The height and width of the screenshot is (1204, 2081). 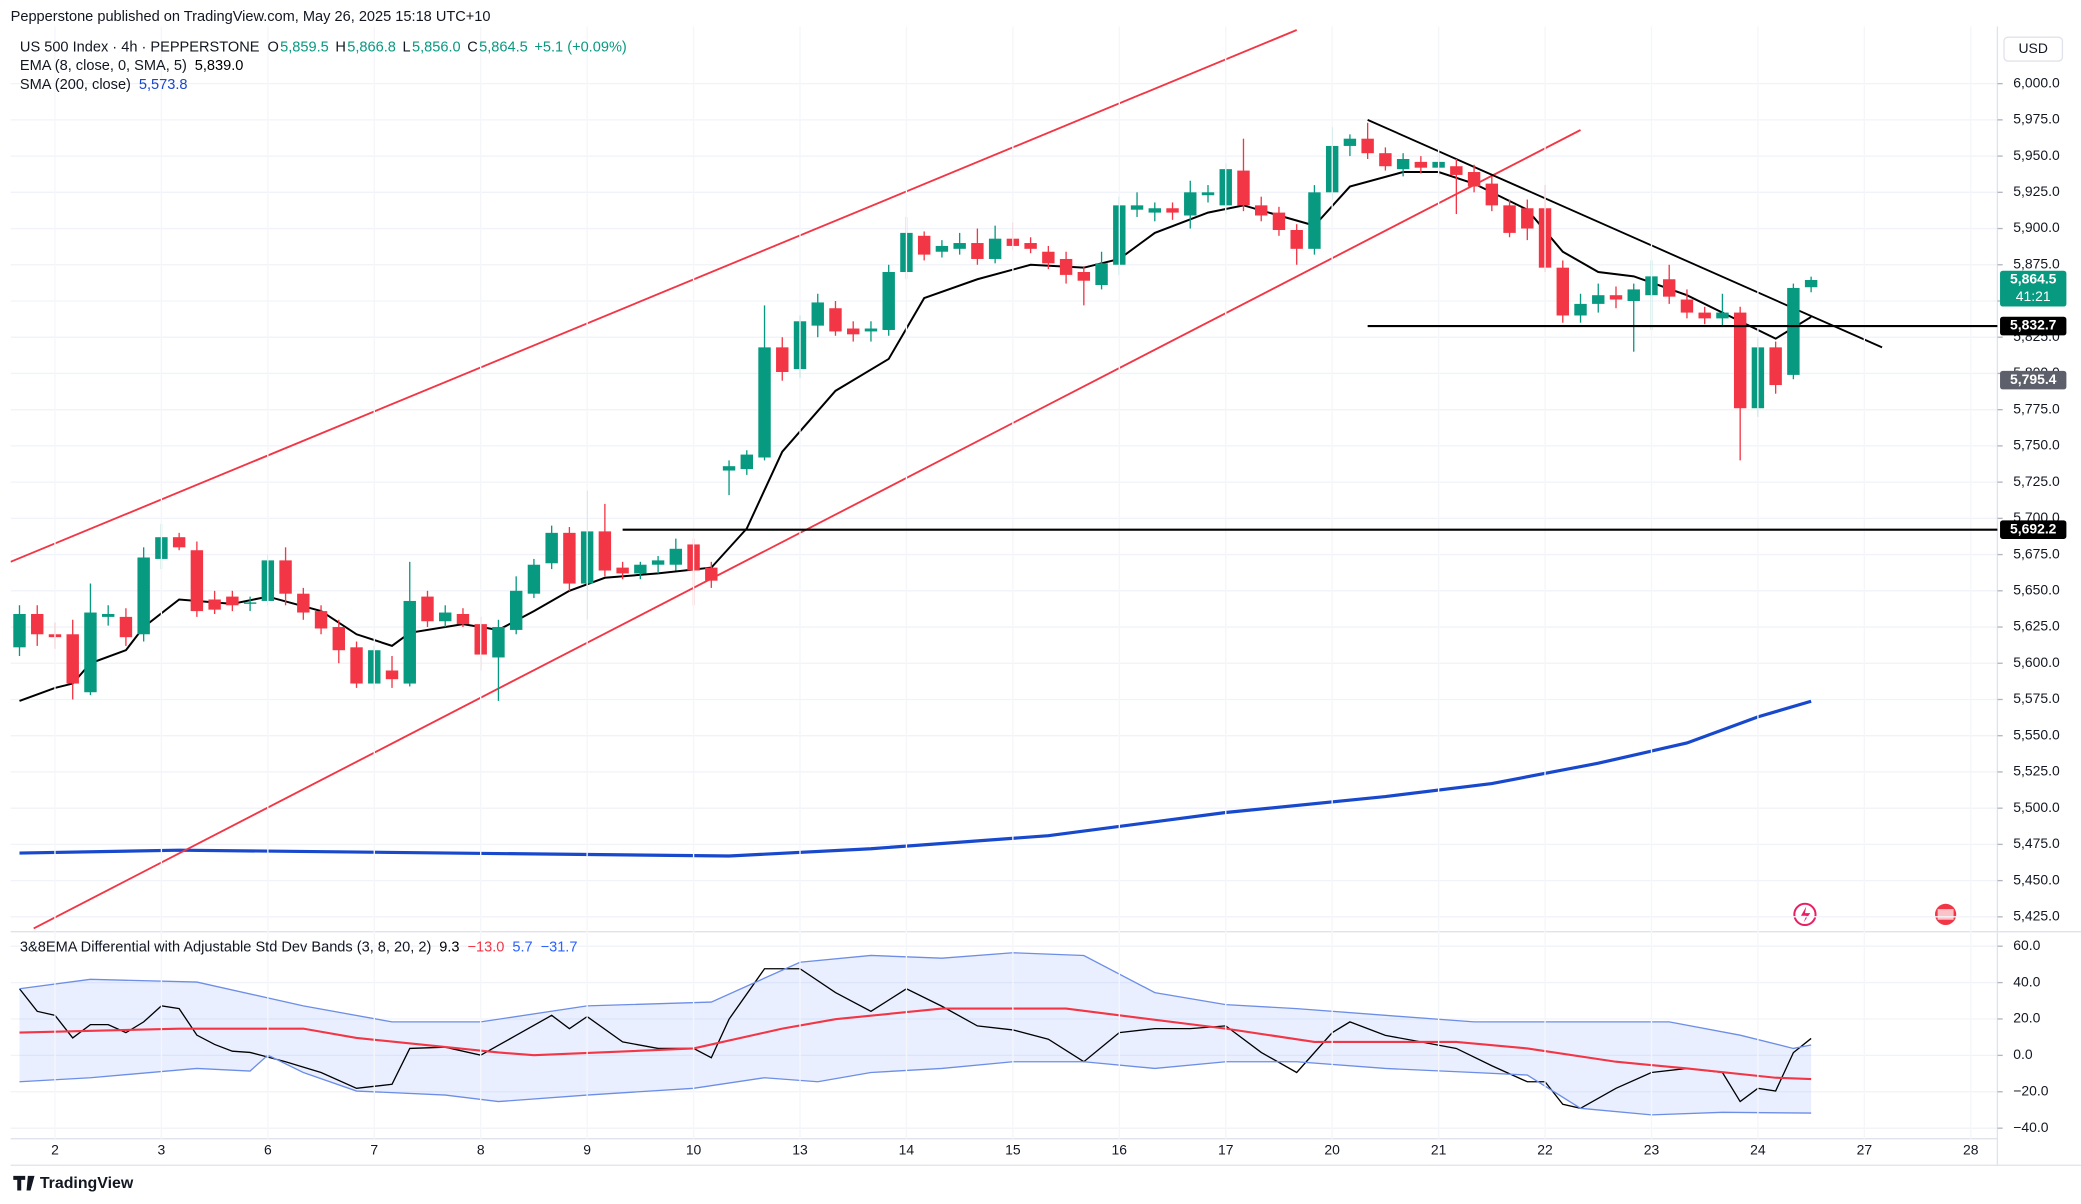 I want to click on ohlc-value: 5,859.5, so click(x=304, y=48).